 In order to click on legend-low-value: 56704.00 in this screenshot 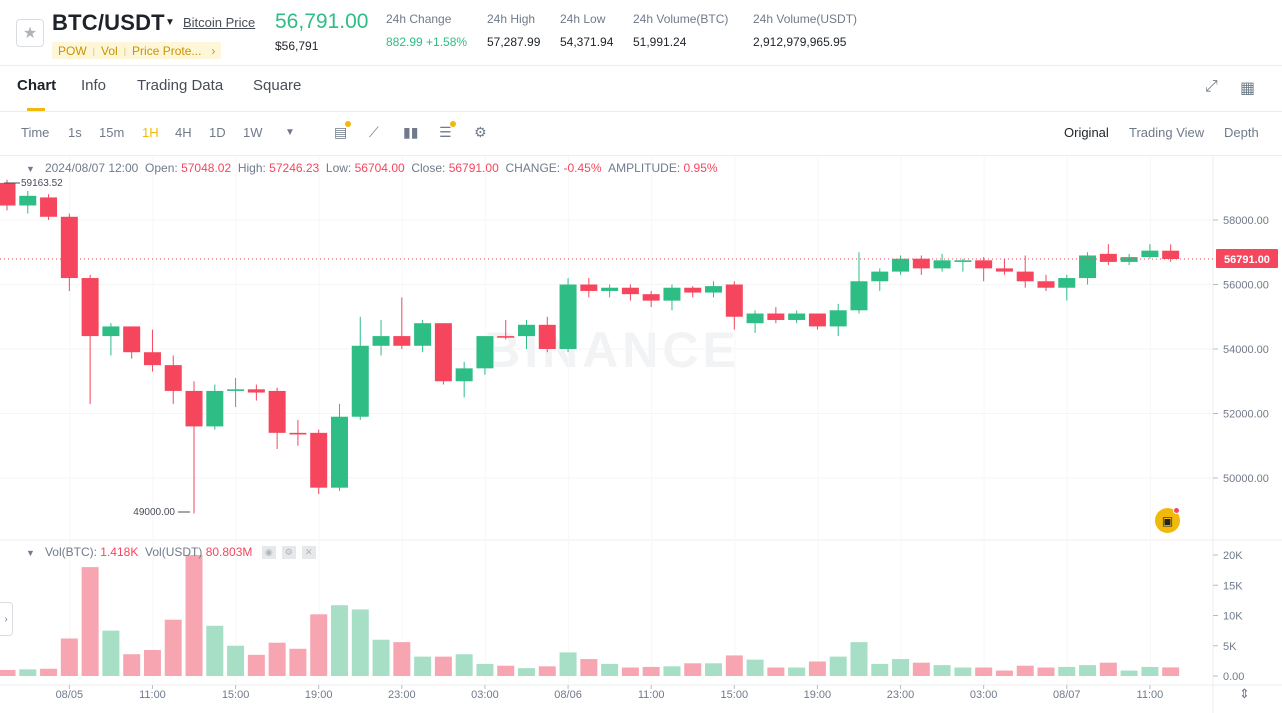, I will do `click(379, 168)`.